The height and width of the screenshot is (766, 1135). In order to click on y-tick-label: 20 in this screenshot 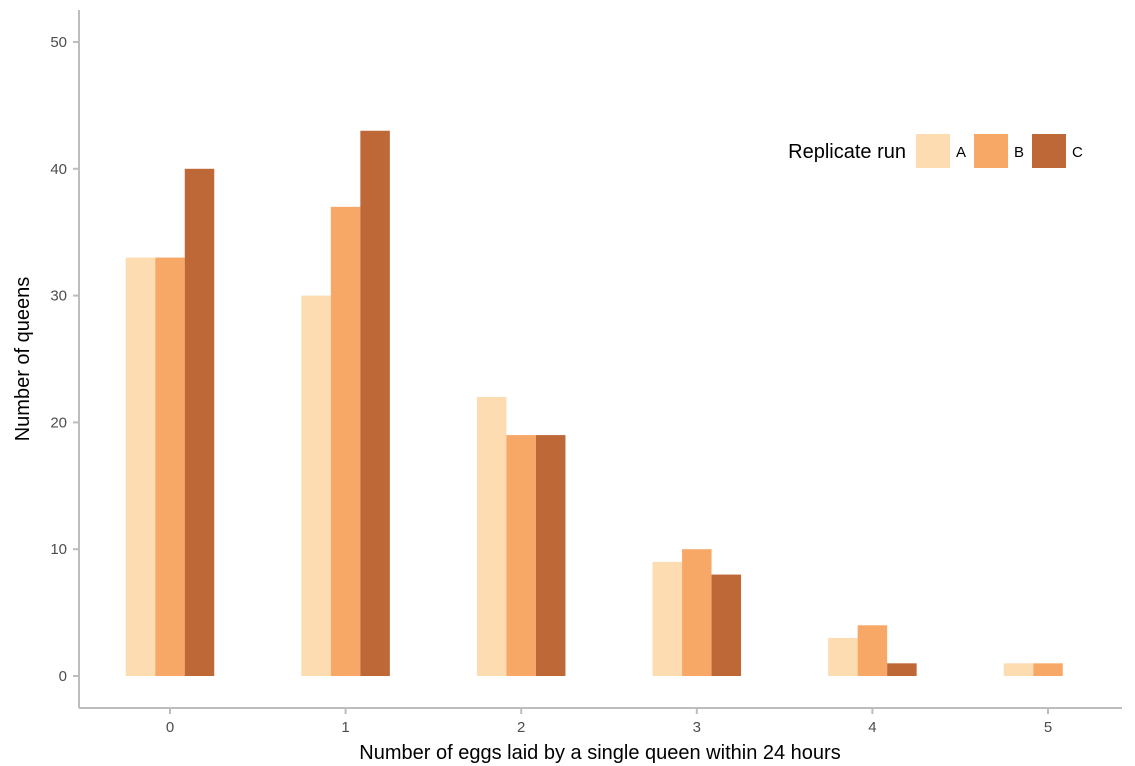, I will do `click(58, 422)`.